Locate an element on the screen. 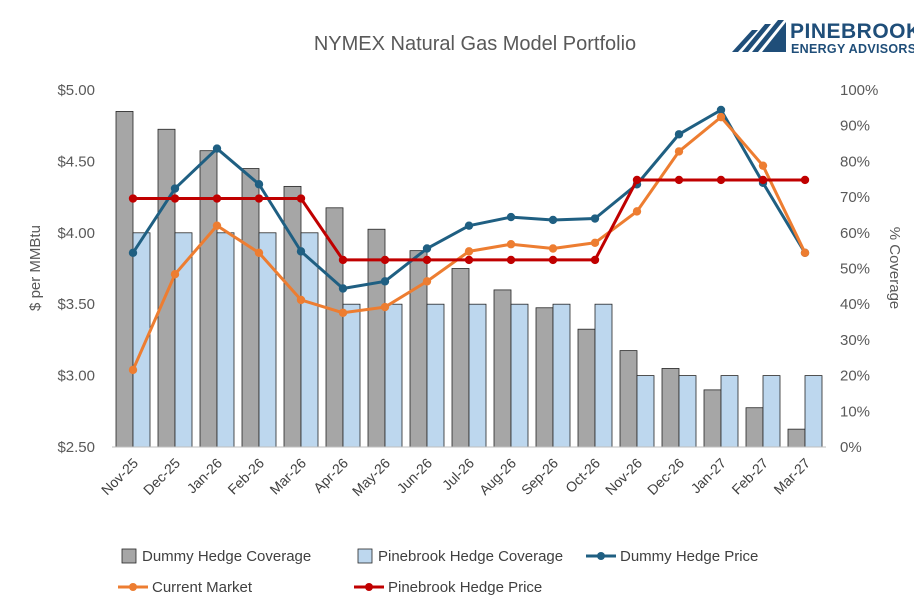  right-axis: 0% 10% 20% 30% 40% 50% 60% 70% 80% 90% 100% is located at coordinates (859, 269).